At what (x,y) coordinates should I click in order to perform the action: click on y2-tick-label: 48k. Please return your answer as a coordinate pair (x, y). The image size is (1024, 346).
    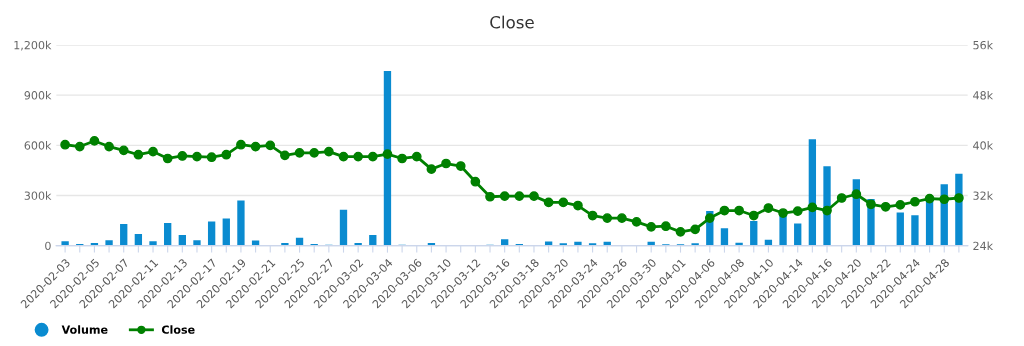
    Looking at the image, I should click on (983, 95).